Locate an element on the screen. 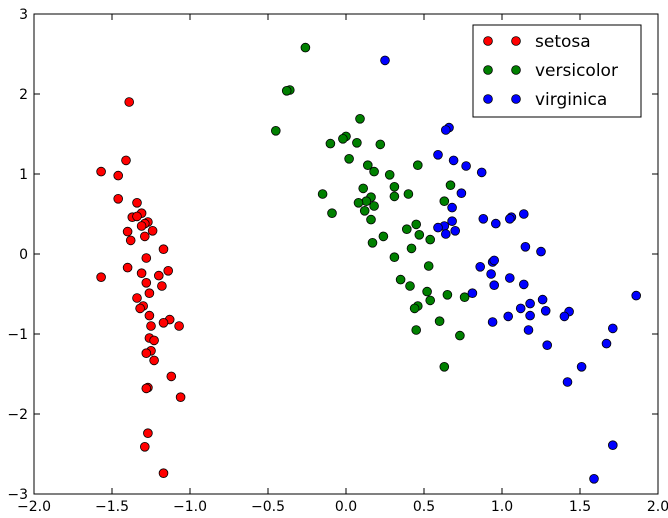 The width and height of the screenshot is (668, 518). legend-label-virginica: virginica is located at coordinates (571, 100).